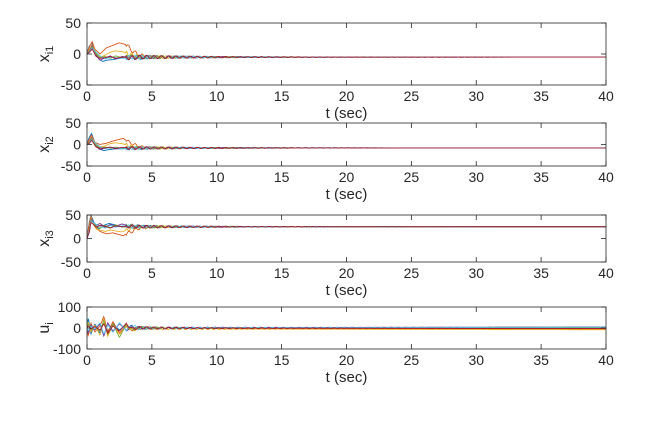 The height and width of the screenshot is (421, 670). Describe the element at coordinates (67, 349) in the screenshot. I see `y-tick-label: -100` at that location.